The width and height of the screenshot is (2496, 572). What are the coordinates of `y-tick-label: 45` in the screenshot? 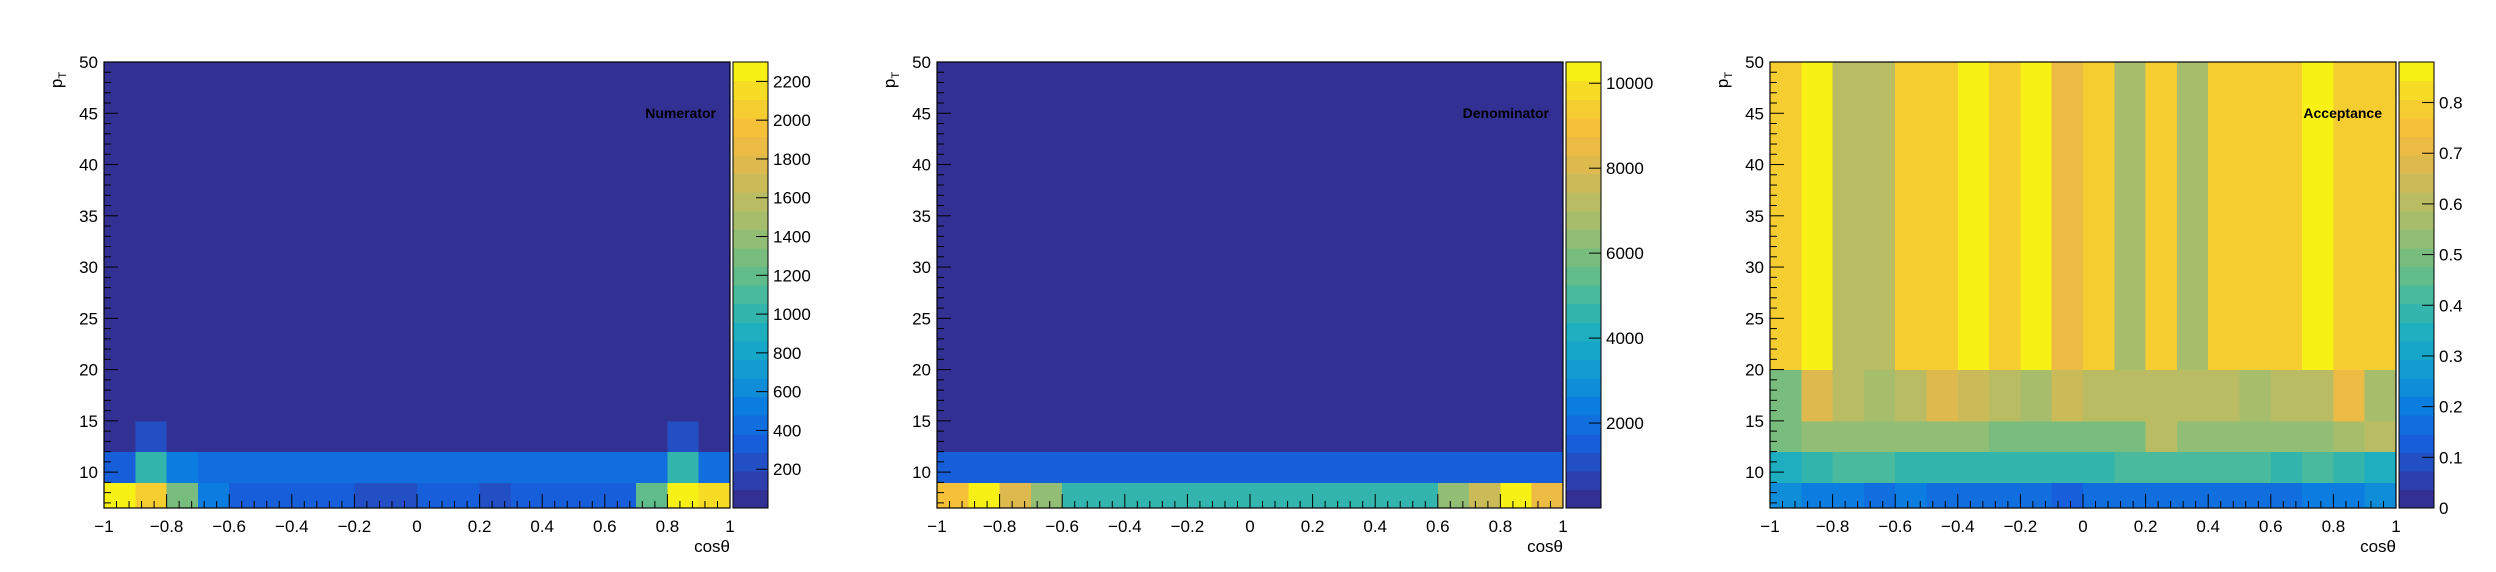 It's located at (921, 113).